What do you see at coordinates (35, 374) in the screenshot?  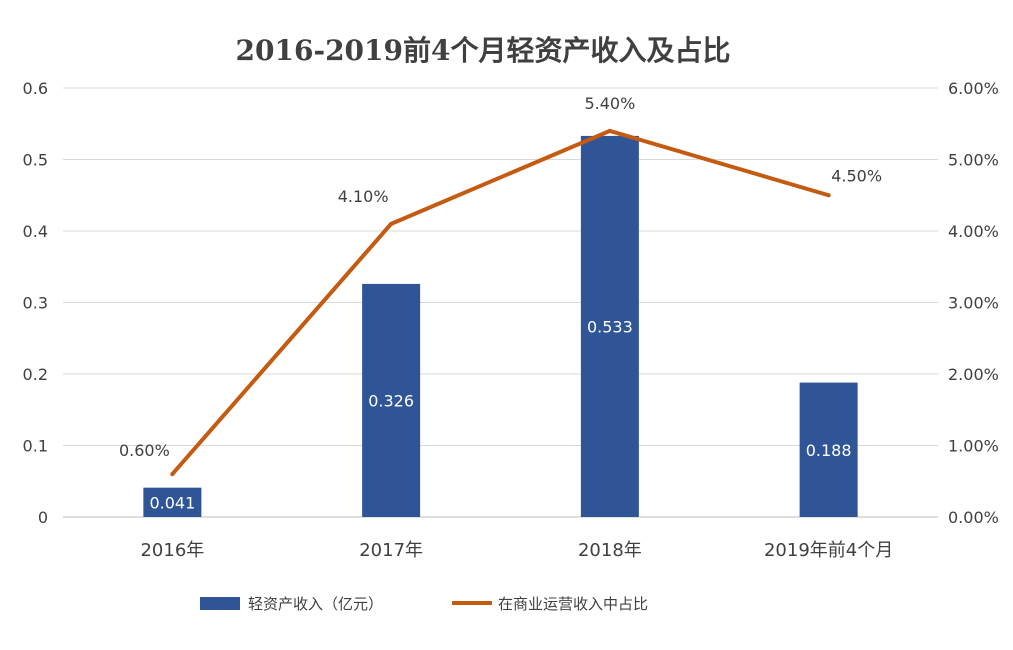 I see `left-tick-label: 0.2` at bounding box center [35, 374].